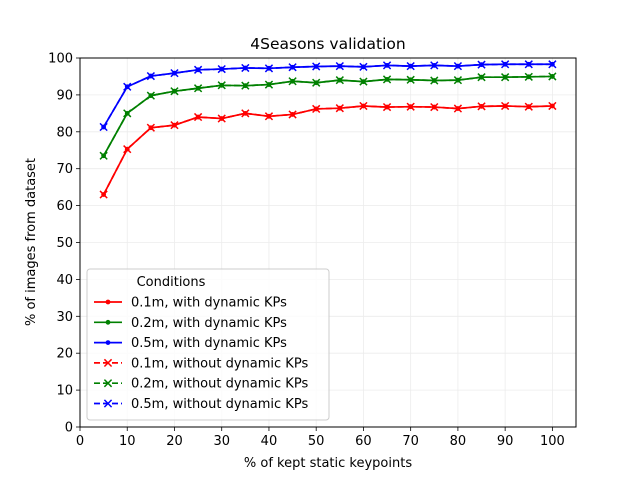 Image resolution: width=640 pixels, height=480 pixels. What do you see at coordinates (505, 441) in the screenshot?
I see `x-tick-label: 90` at bounding box center [505, 441].